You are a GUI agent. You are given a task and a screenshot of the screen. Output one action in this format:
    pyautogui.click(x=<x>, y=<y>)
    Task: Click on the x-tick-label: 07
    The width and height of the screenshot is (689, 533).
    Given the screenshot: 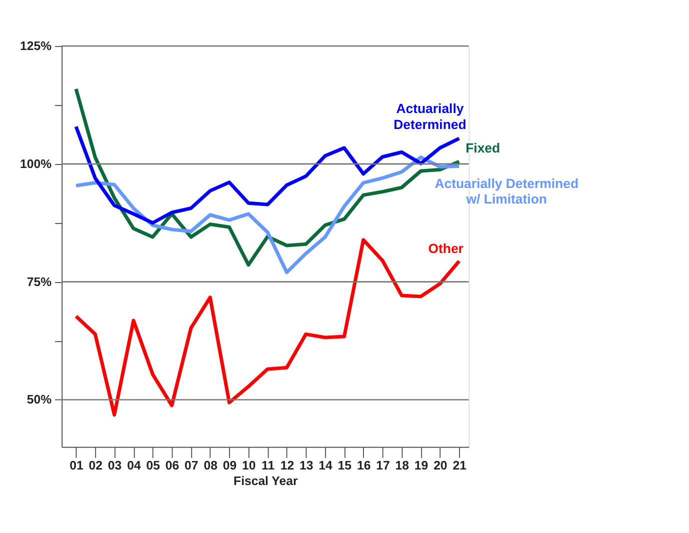 What is the action you would take?
    pyautogui.click(x=191, y=465)
    